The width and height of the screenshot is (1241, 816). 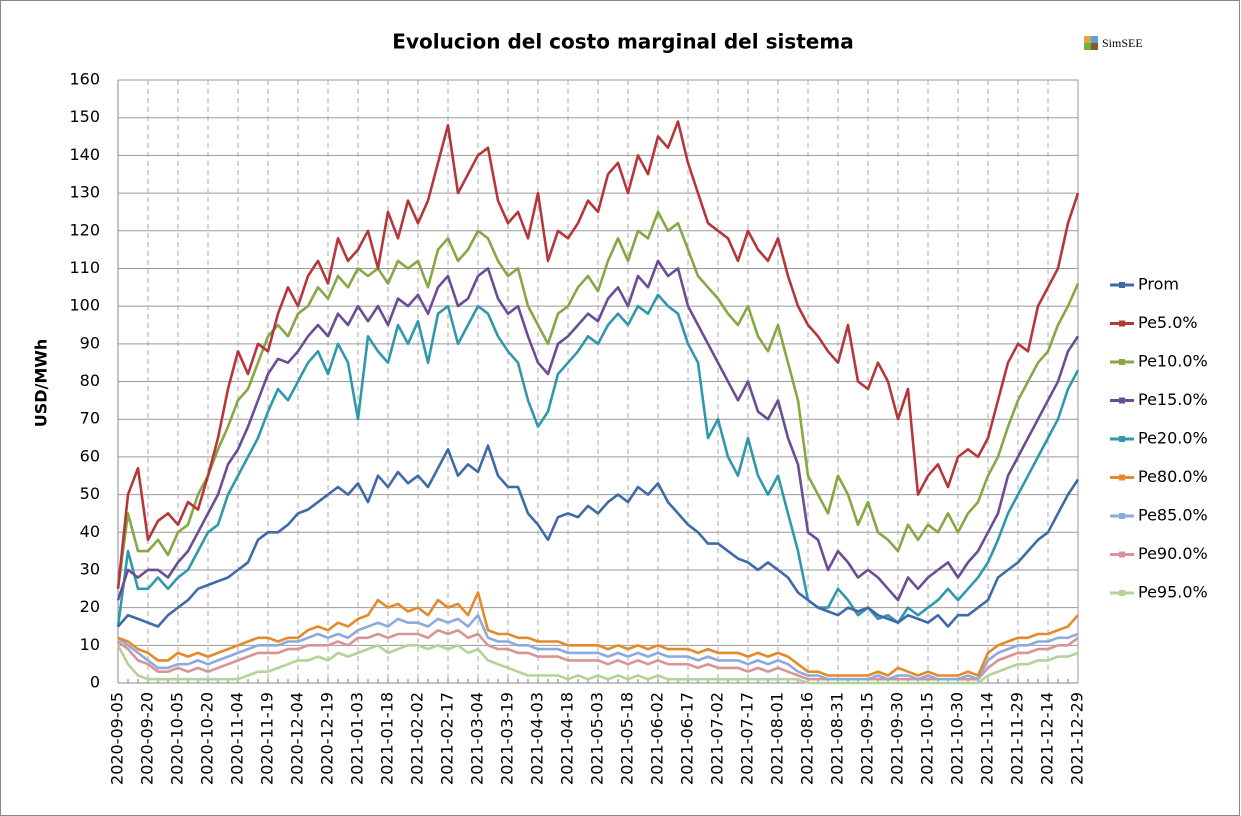 What do you see at coordinates (90, 342) in the screenshot?
I see `y-tick-label: 90` at bounding box center [90, 342].